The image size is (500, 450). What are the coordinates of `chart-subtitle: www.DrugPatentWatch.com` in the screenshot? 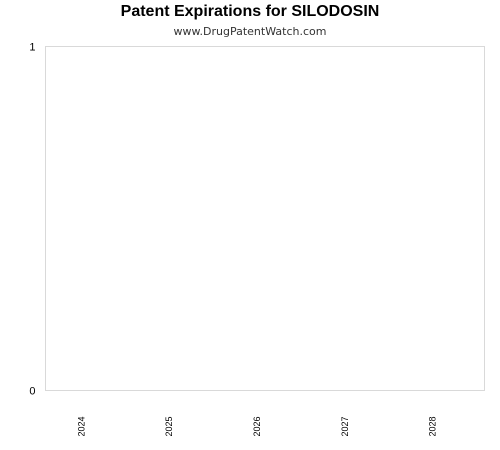 It's located at (250, 31).